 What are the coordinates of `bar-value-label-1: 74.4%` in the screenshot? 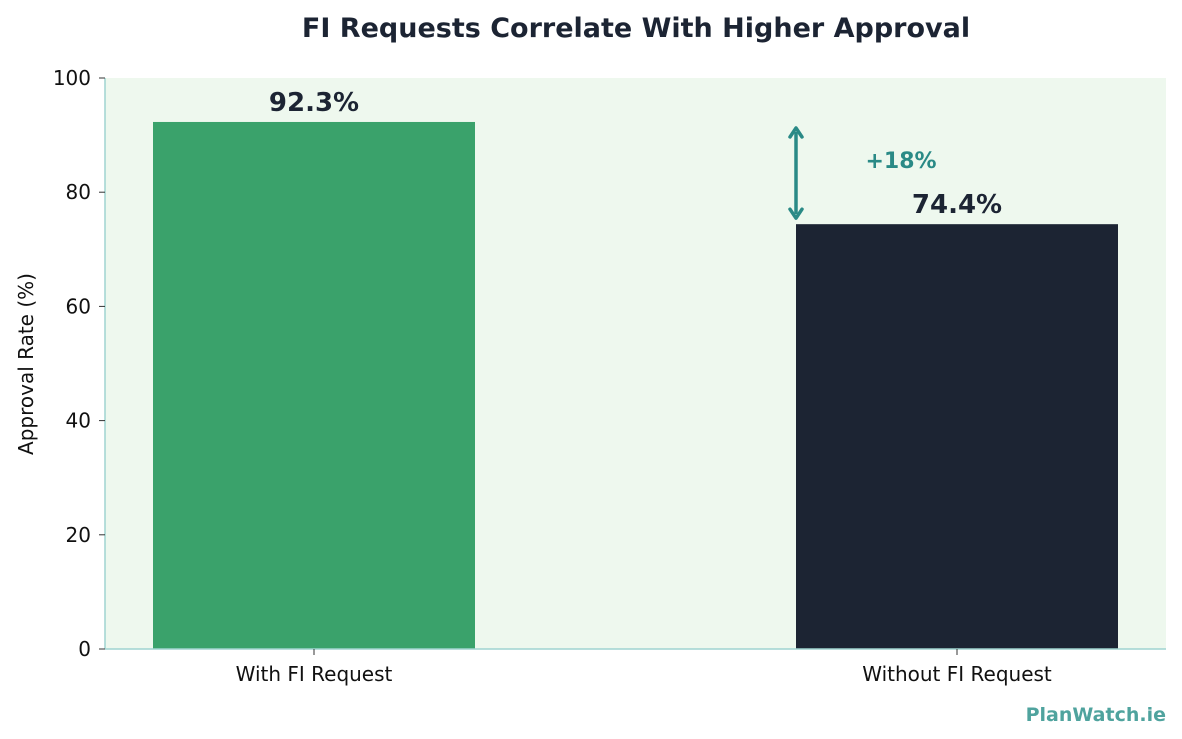 It's located at (957, 205).